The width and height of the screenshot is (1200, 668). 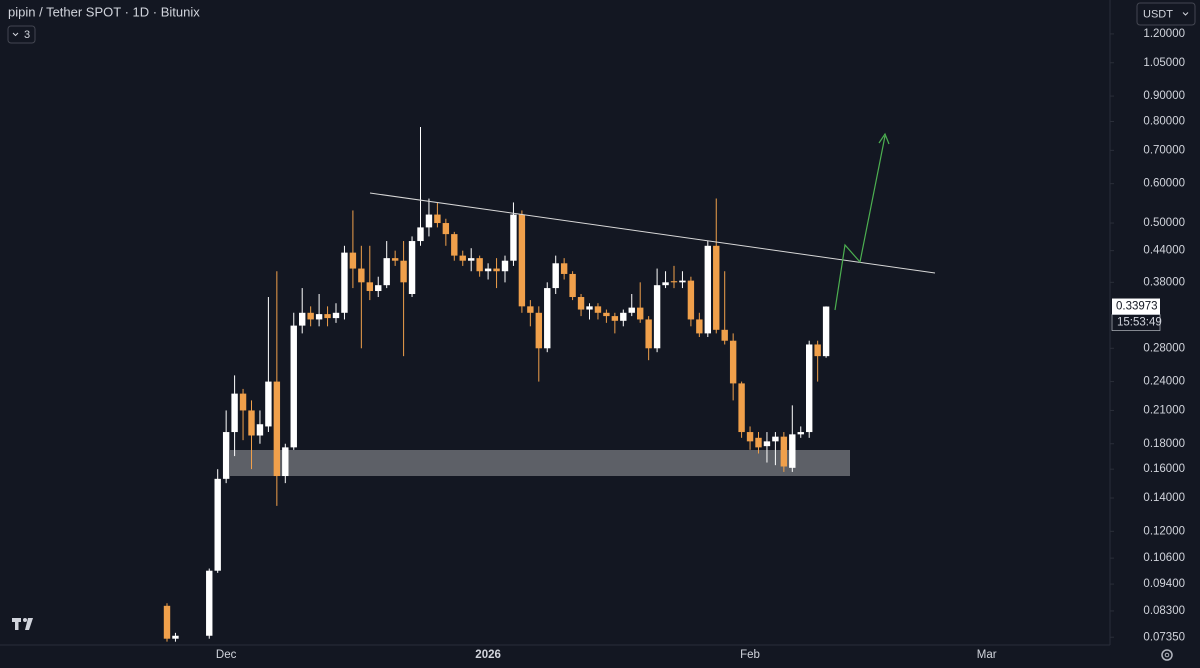 What do you see at coordinates (1164, 611) in the screenshot?
I see `y-tick-label: 0.08300` at bounding box center [1164, 611].